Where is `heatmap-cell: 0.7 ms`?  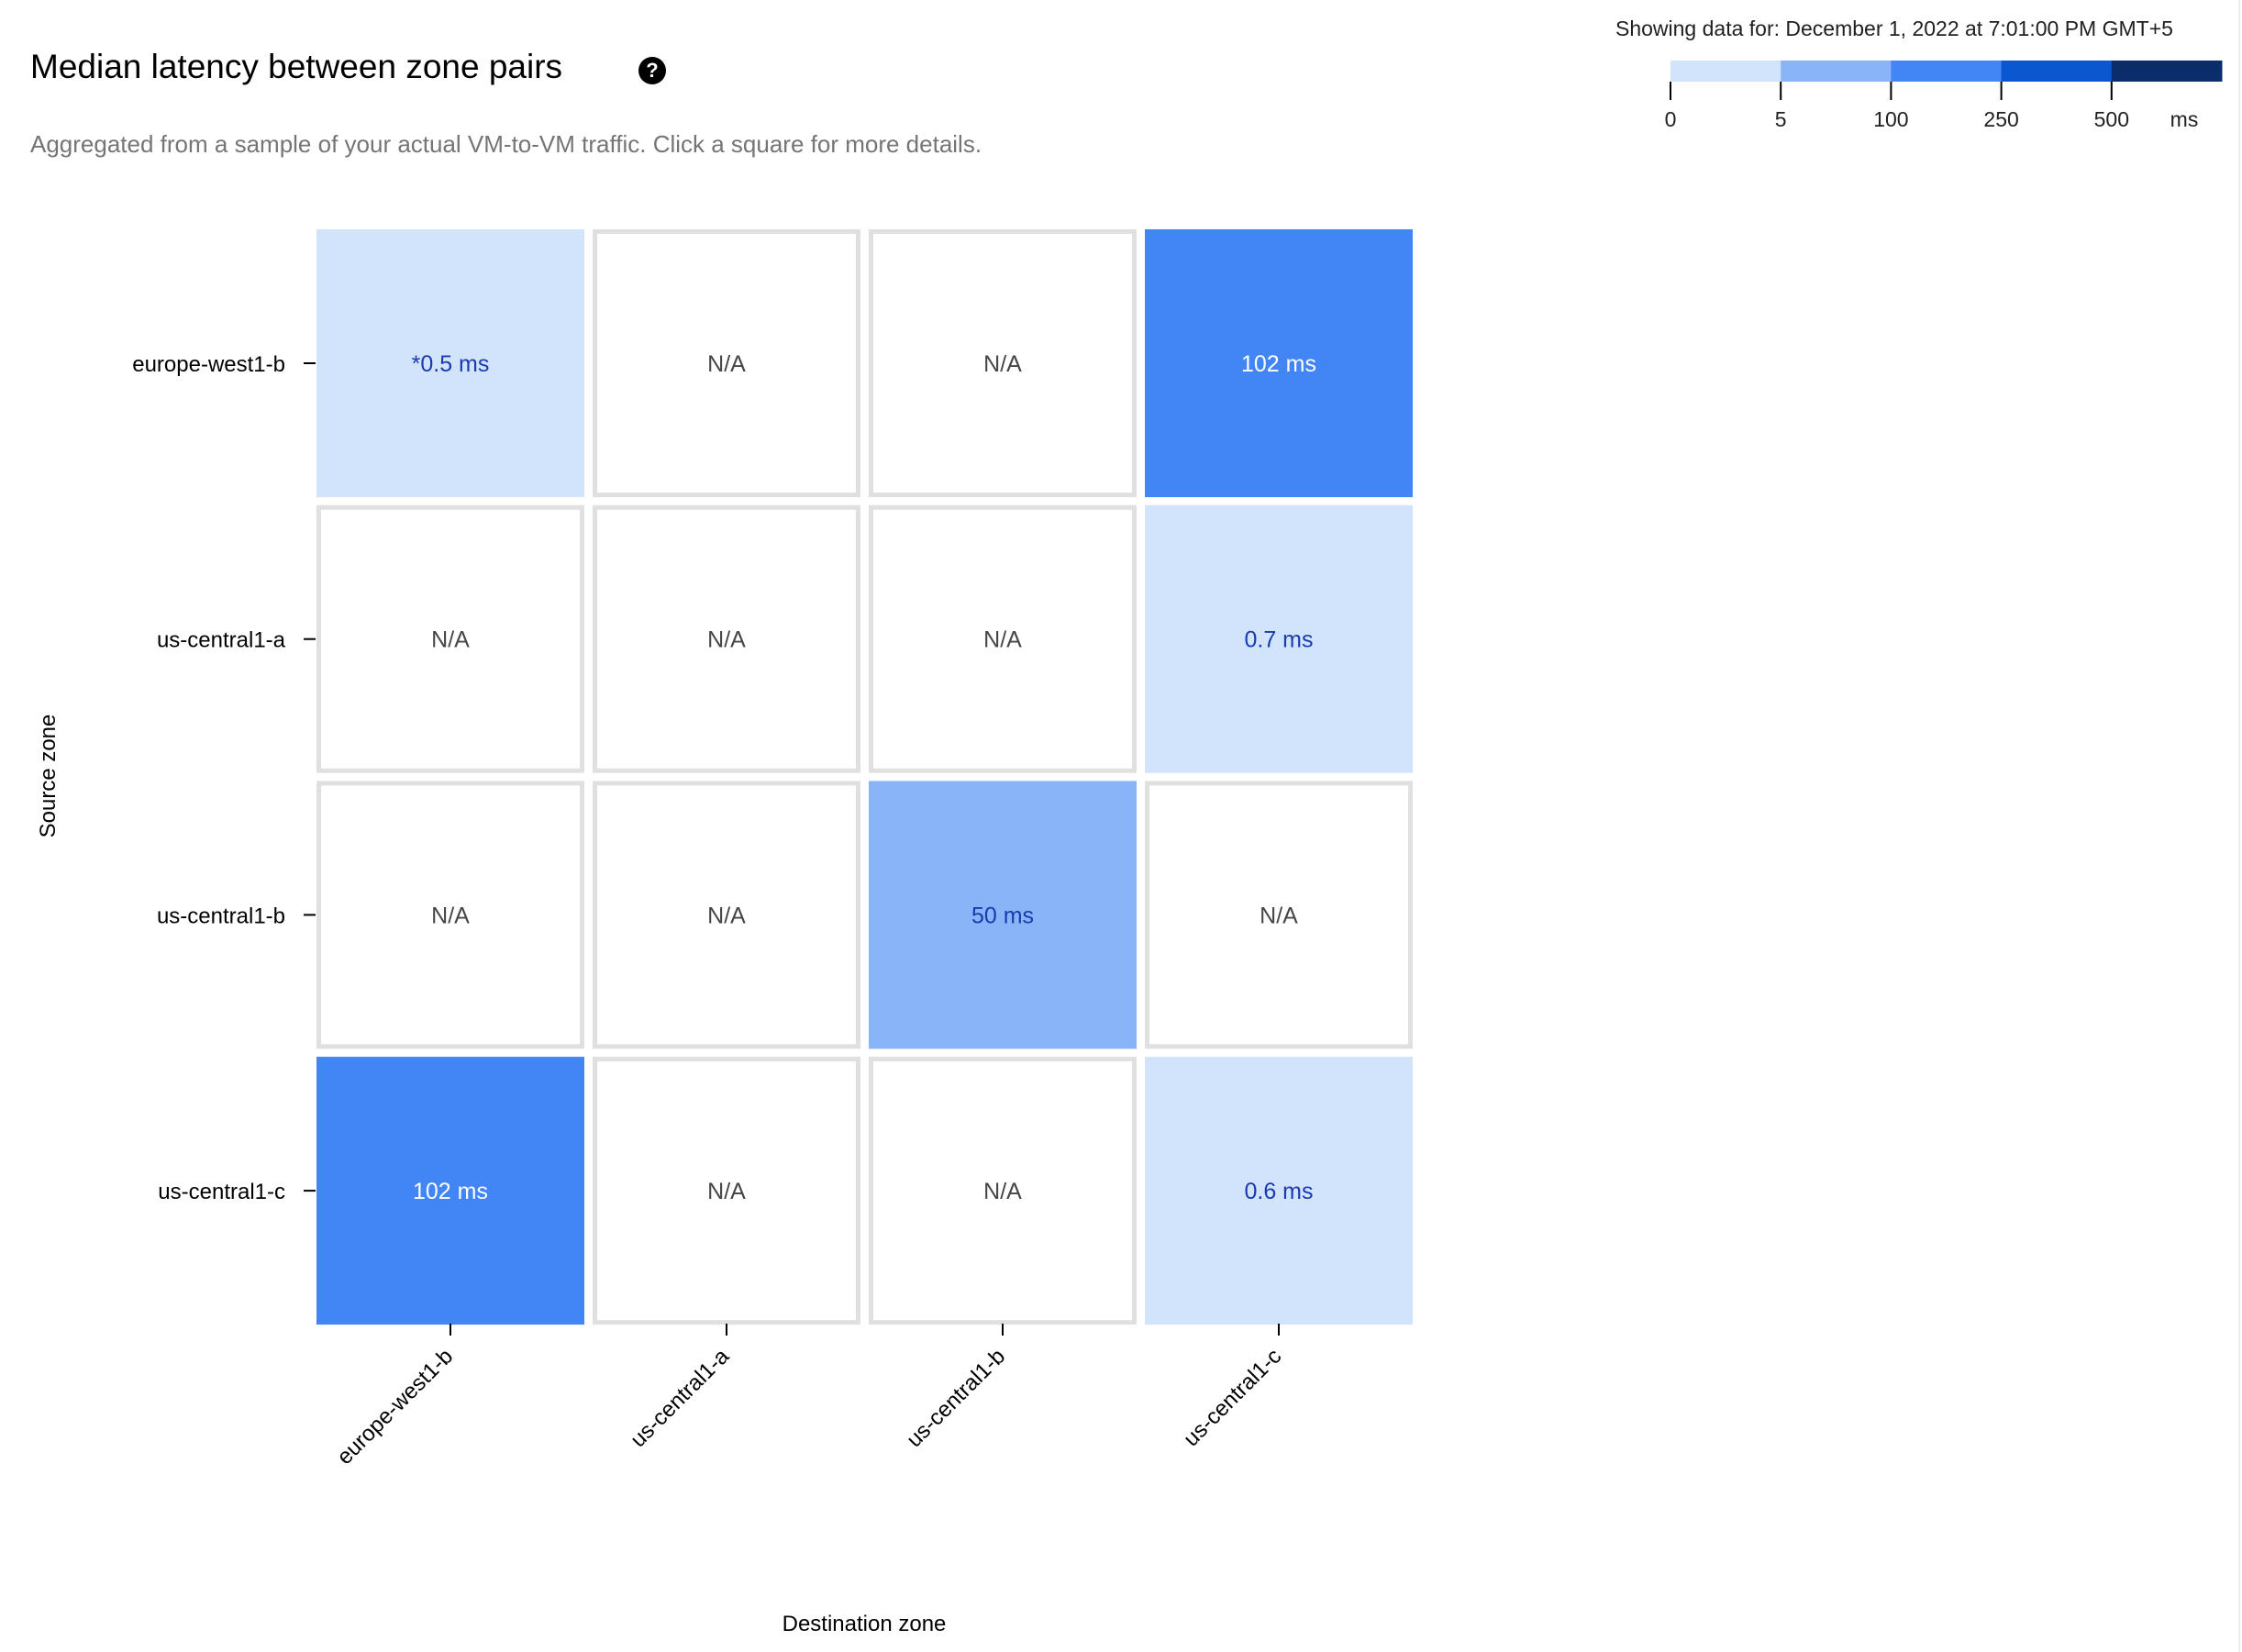
heatmap-cell: 0.7 ms is located at coordinates (1279, 638).